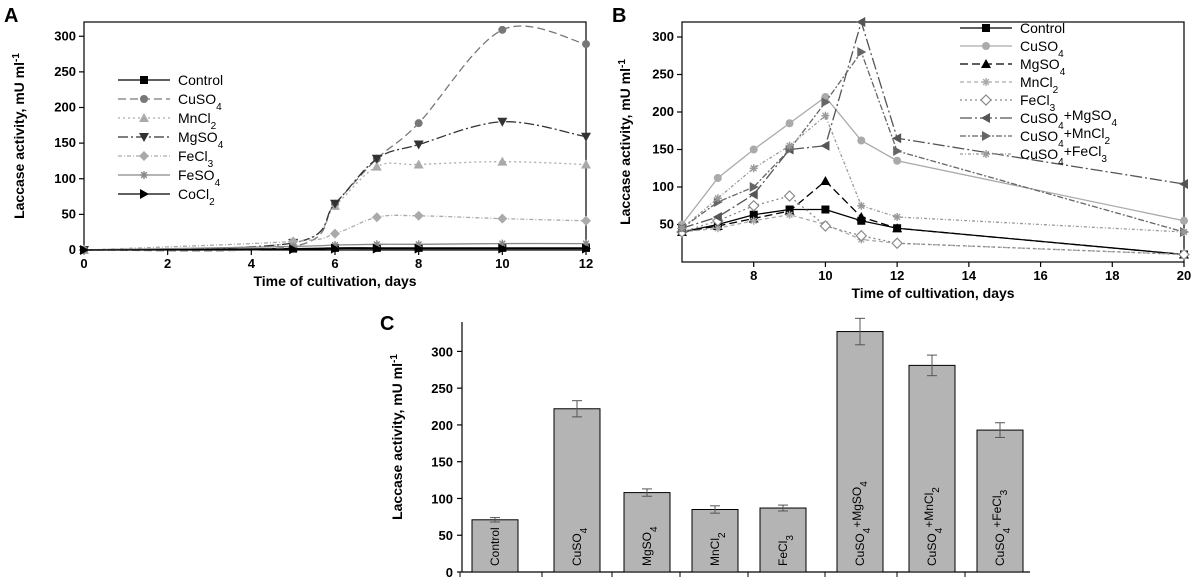  Describe the element at coordinates (167, 121) in the screenshot. I see `legend-entry-2: MnCl2` at that location.